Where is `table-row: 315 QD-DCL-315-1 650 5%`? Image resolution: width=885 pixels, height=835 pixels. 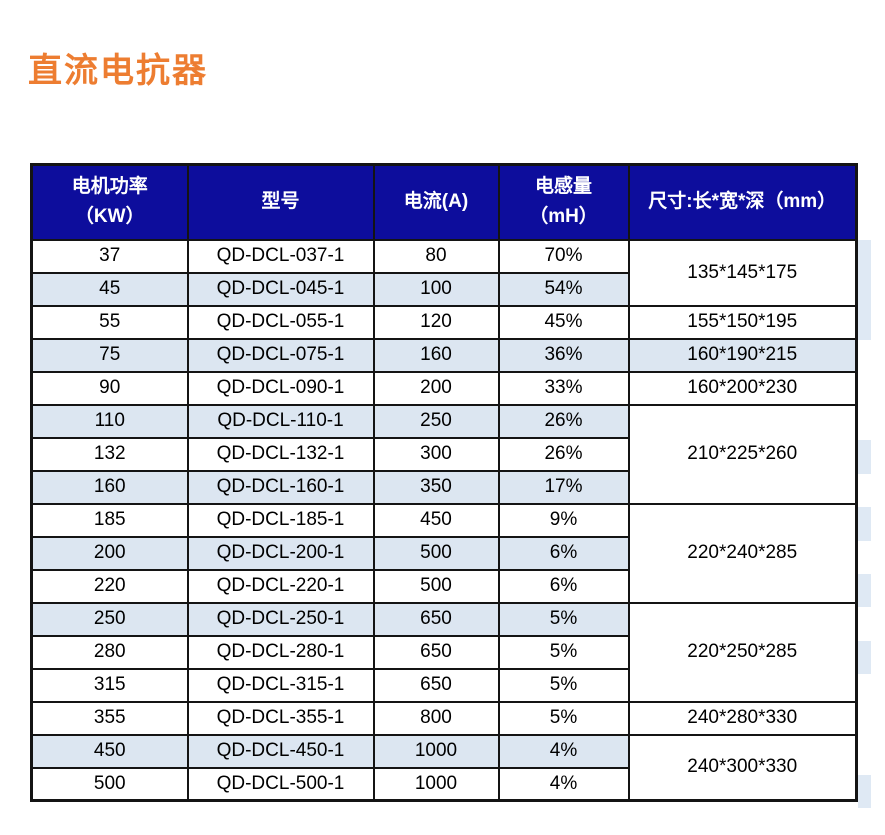
table-row: 315 QD-DCL-315-1 650 5% is located at coordinates (443, 685).